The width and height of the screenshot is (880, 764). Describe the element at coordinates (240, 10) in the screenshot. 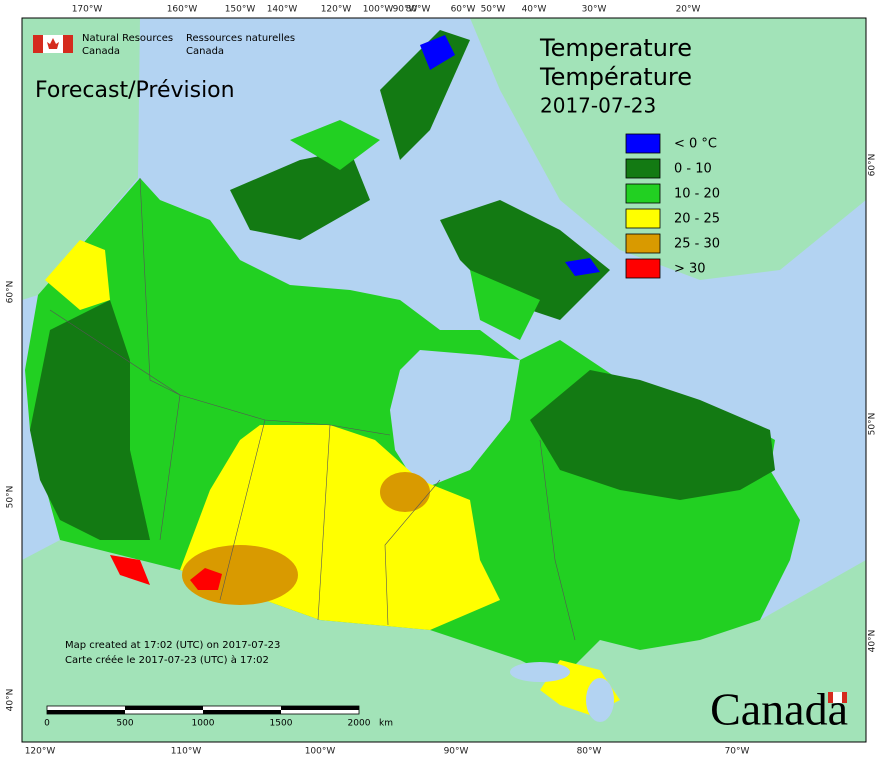

I see `top-label: 150°W` at that location.